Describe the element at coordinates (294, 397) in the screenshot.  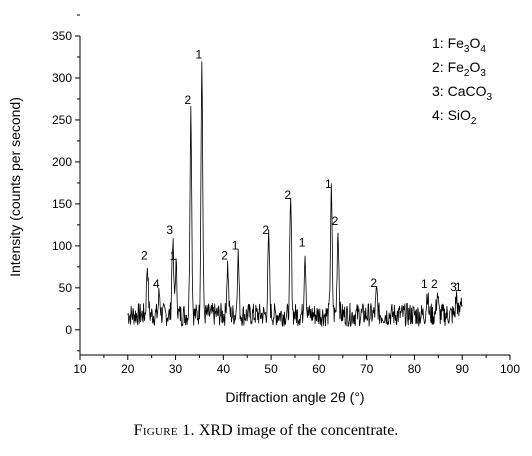
I see `x-axis-title: Diffraction angle 2θ (°)` at that location.